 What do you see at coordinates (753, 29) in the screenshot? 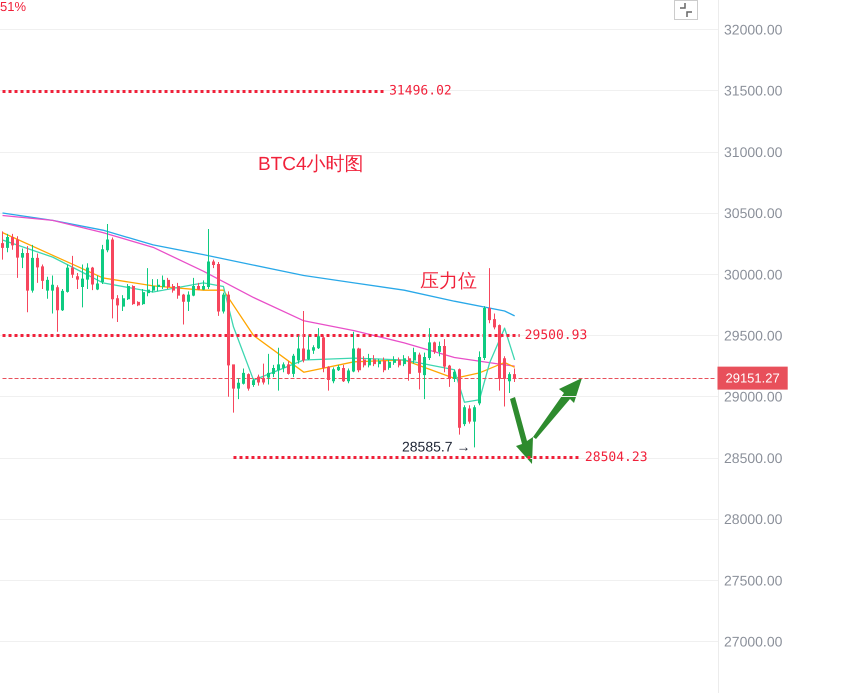
I see `y-tick-label: 32000.00` at bounding box center [753, 29].